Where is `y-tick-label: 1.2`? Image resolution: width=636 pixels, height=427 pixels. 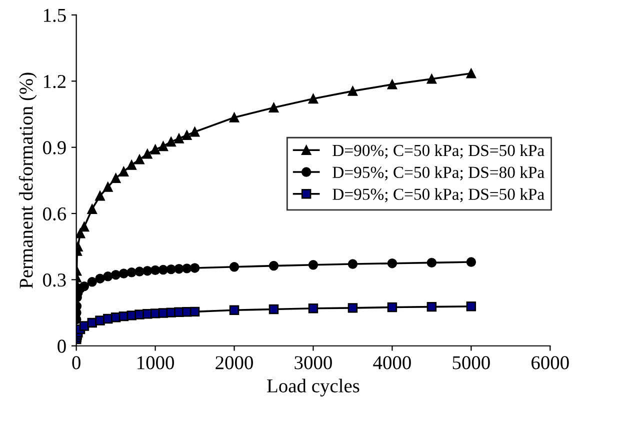 y-tick-label: 1.2 is located at coordinates (55, 81).